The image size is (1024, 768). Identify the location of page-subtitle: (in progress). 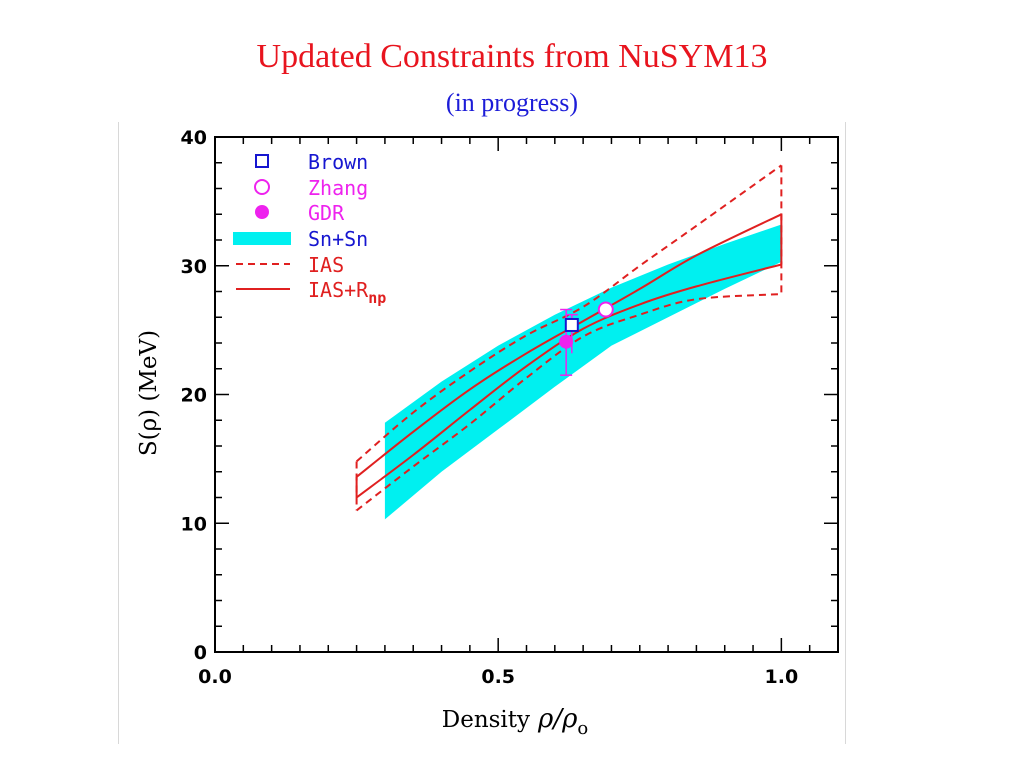
(512, 102).